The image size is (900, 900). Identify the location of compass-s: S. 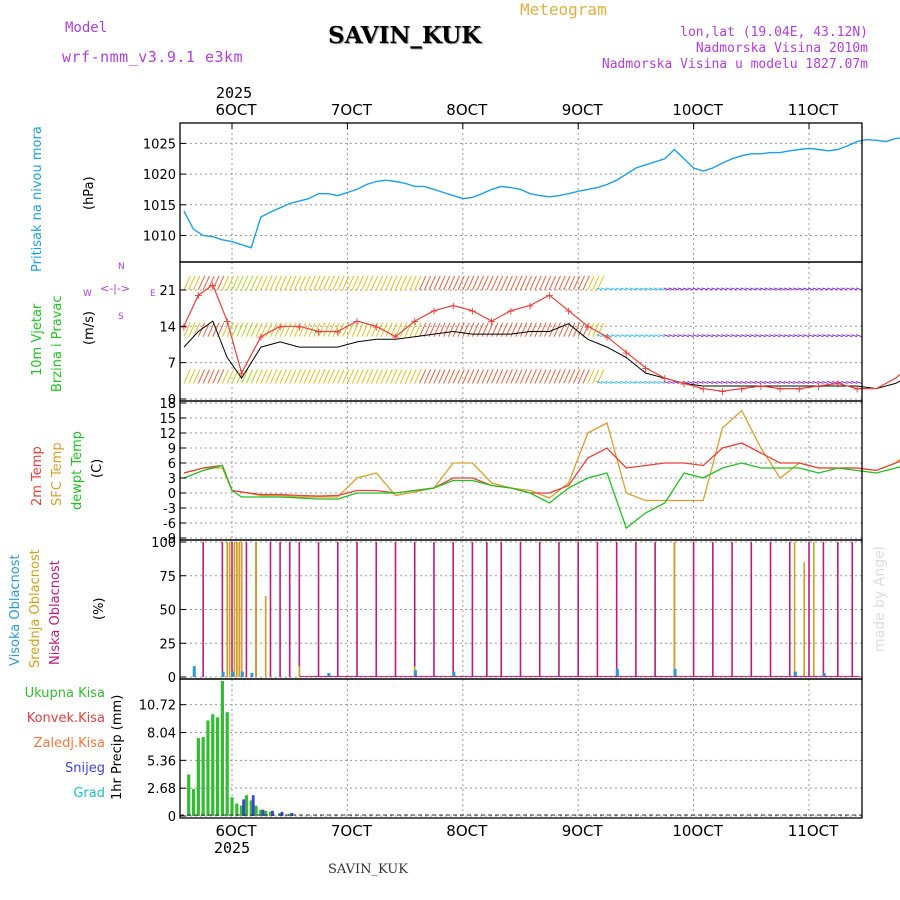
(121, 317).